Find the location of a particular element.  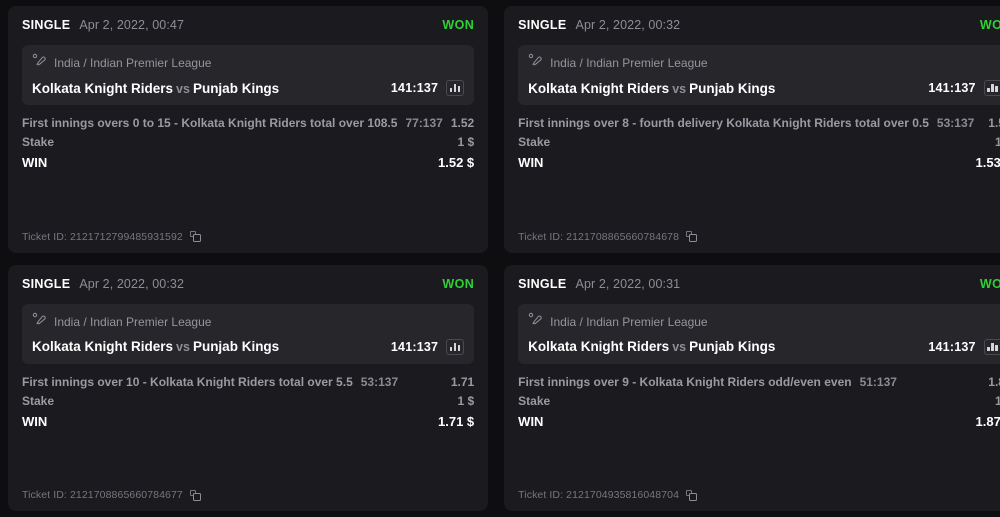

ticket-id-label: Ticket ID: 2121712799485931592 is located at coordinates (102, 236).